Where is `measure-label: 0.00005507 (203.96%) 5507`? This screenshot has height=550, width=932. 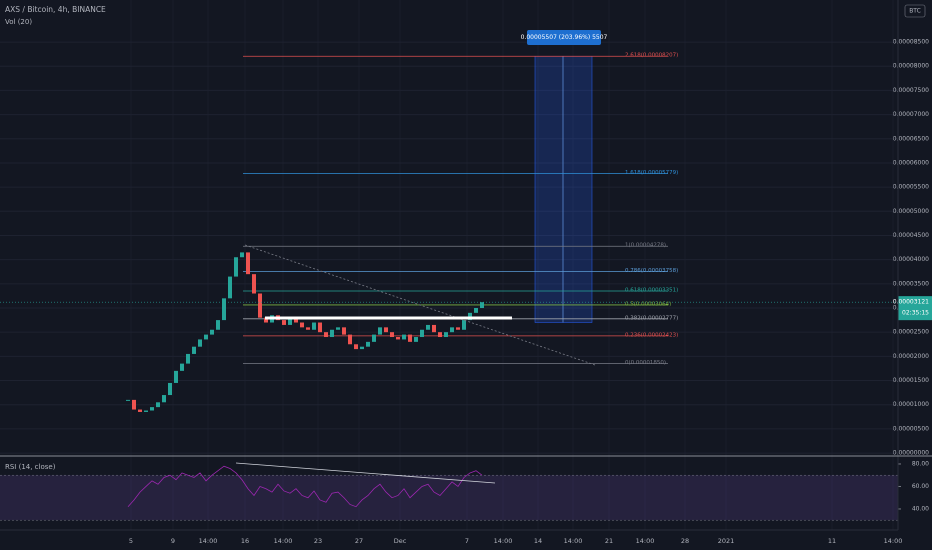 measure-label: 0.00005507 (203.96%) 5507 is located at coordinates (564, 37).